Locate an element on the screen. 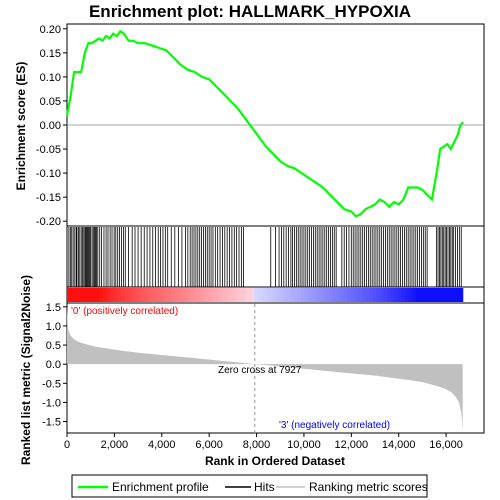 This screenshot has height=500, width=500. negative-correlation-note: '3' (negatively correlated) is located at coordinates (334, 425).